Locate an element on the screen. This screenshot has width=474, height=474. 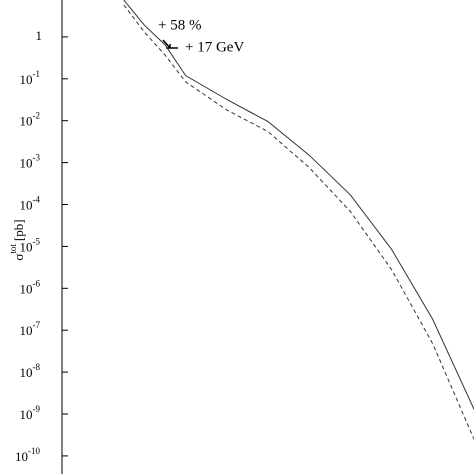
y-tick-label: 10⁻⁹ is located at coordinates (30, 413).